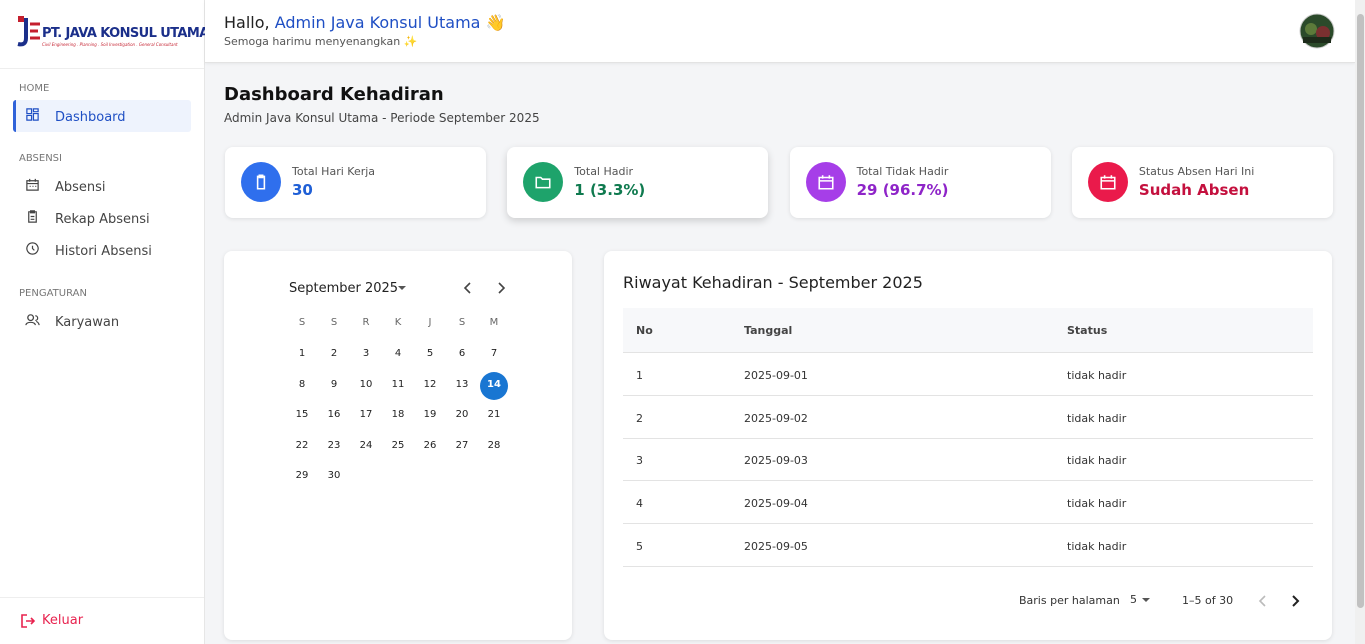 This screenshot has width=1365, height=644. What do you see at coordinates (80, 187) in the screenshot?
I see `nav-item: Absensi` at bounding box center [80, 187].